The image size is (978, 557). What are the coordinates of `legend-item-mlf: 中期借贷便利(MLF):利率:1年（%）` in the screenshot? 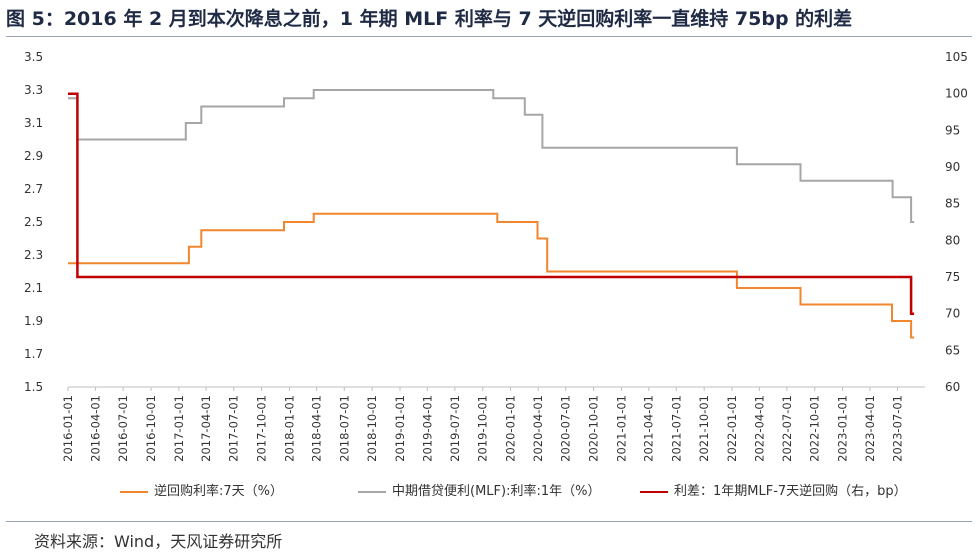 It's located at (479, 489).